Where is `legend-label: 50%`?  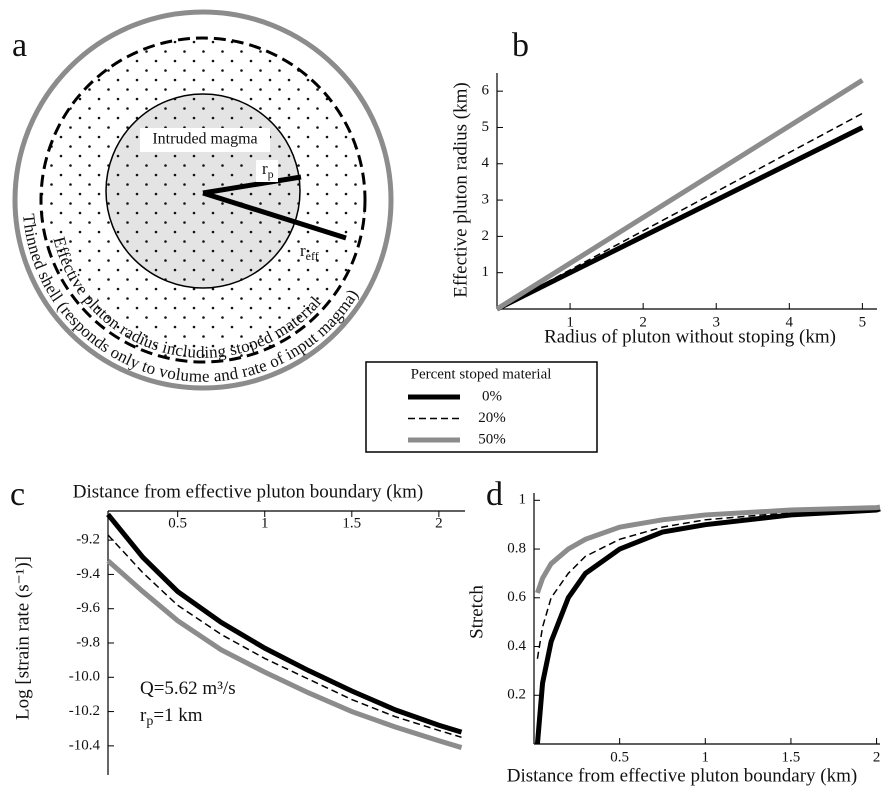
legend-label: 50% is located at coordinates (492, 439).